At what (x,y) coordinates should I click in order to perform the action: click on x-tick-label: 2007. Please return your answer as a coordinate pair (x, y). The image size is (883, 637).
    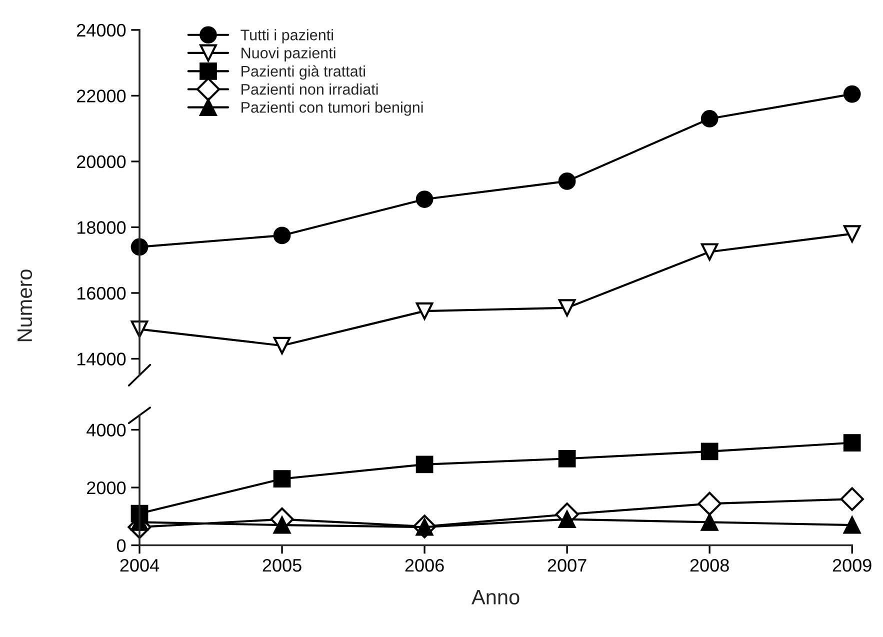
    Looking at the image, I should click on (567, 565).